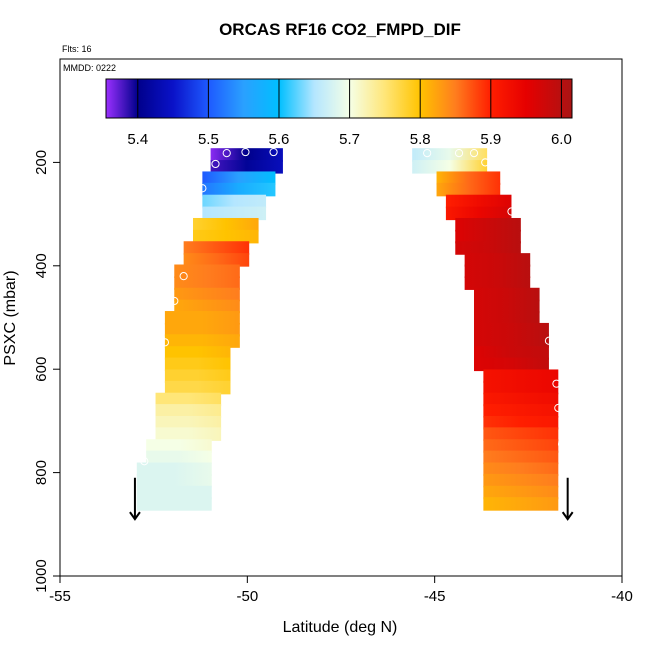 The image size is (650, 650). What do you see at coordinates (41, 265) in the screenshot?
I see `y-tick-label: 400` at bounding box center [41, 265].